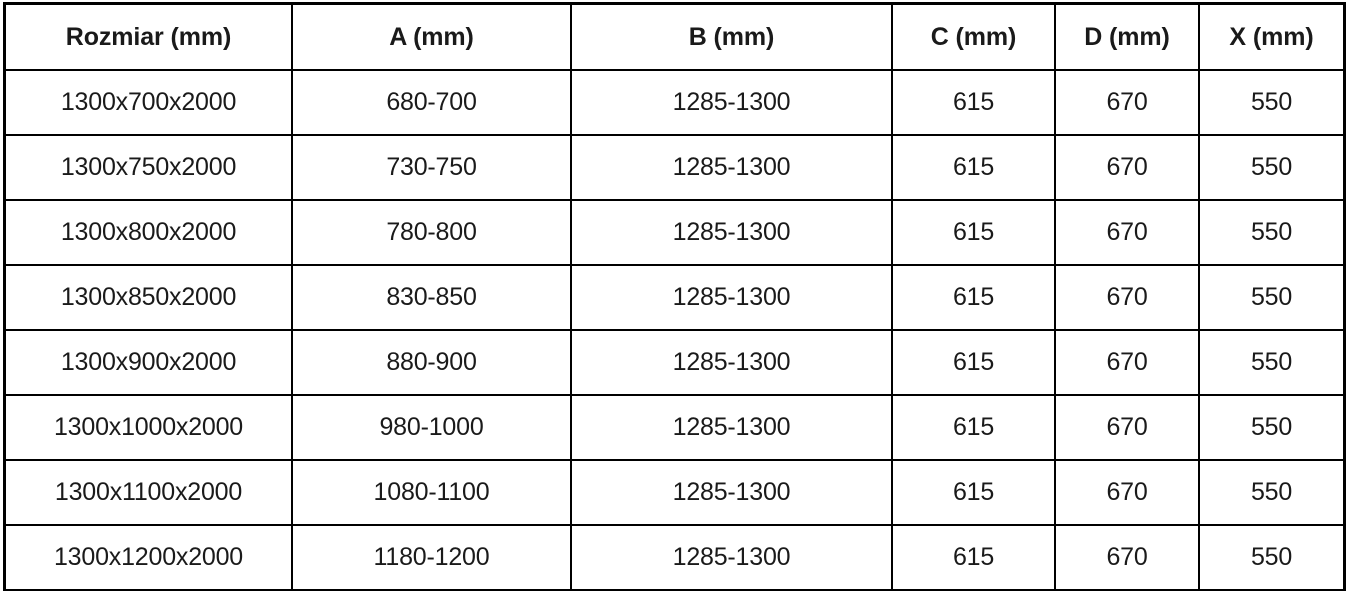  What do you see at coordinates (431, 362) in the screenshot?
I see `cell-a: 880-900` at bounding box center [431, 362].